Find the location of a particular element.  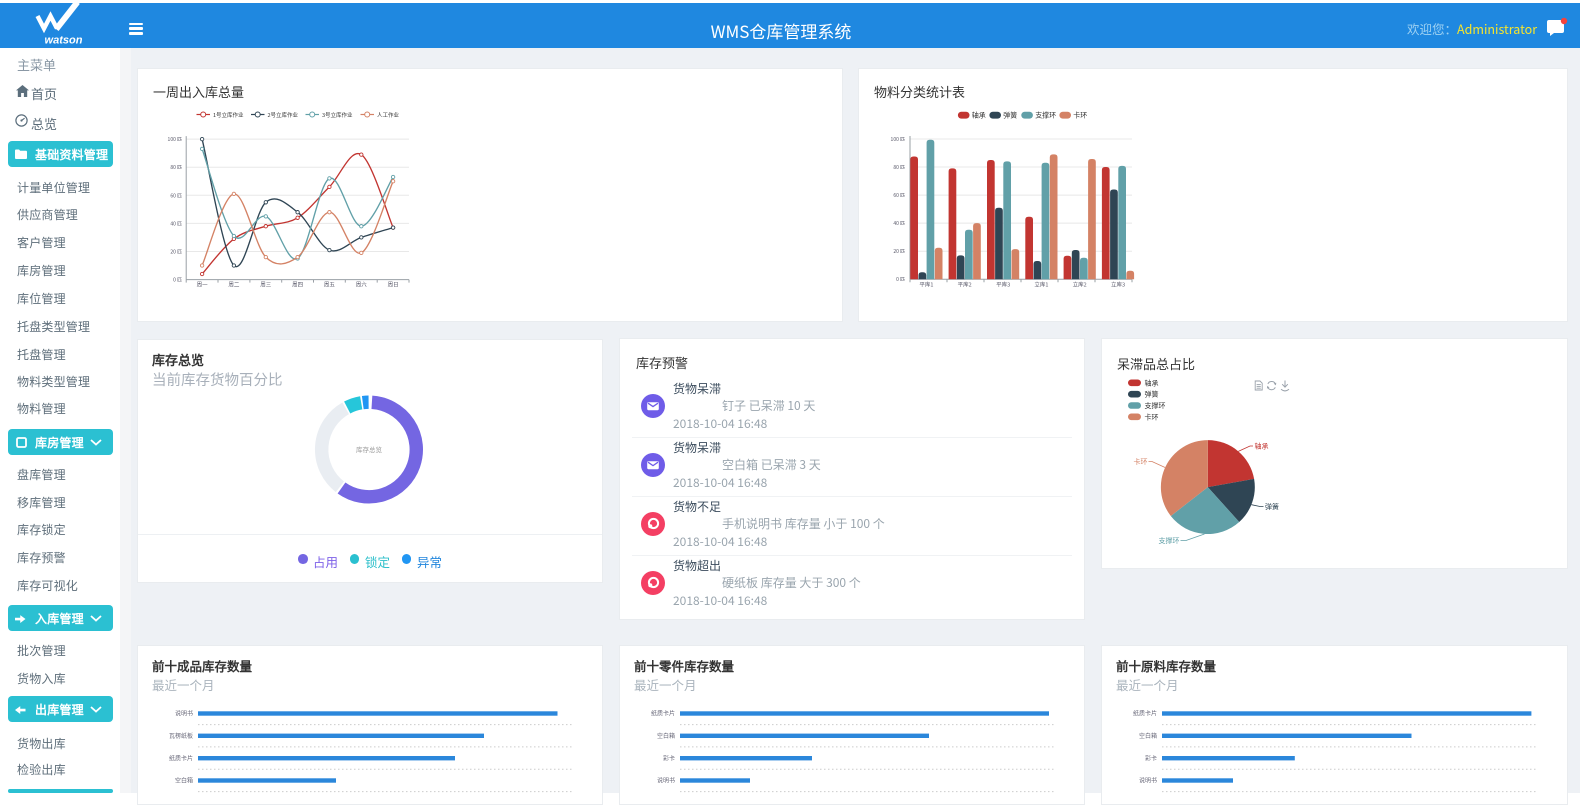

svg-text: 周三 is located at coordinates (266, 285).